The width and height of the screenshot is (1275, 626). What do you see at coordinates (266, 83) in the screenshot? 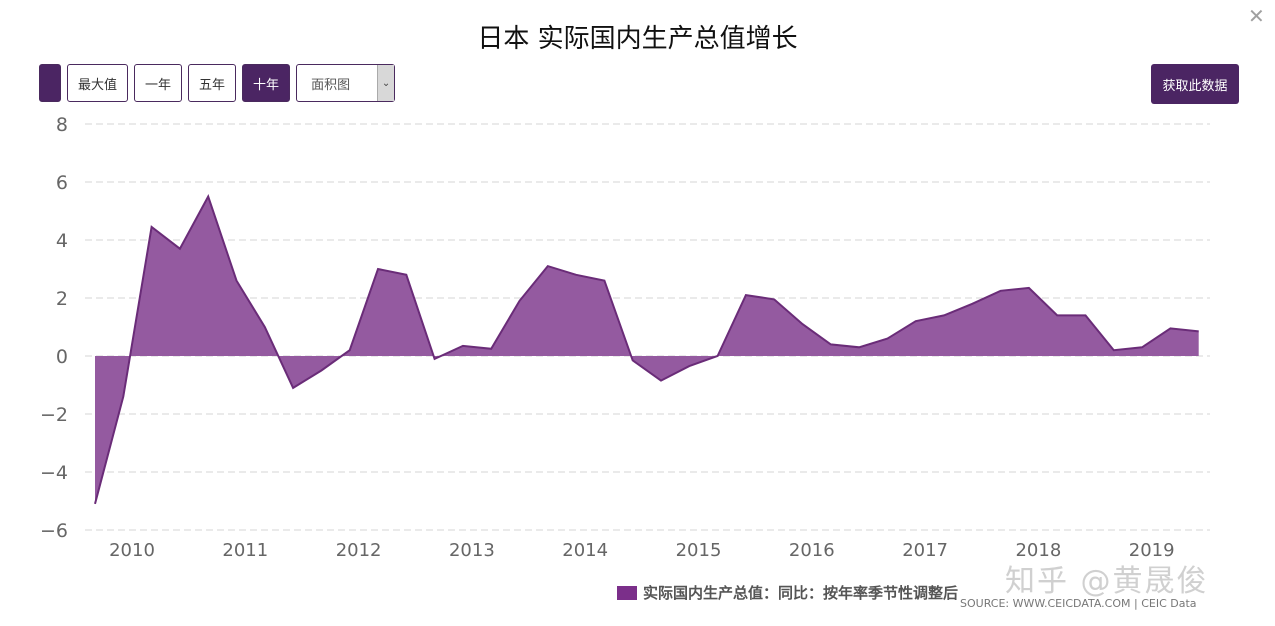
I see `range-button-10y: 十年` at bounding box center [266, 83].